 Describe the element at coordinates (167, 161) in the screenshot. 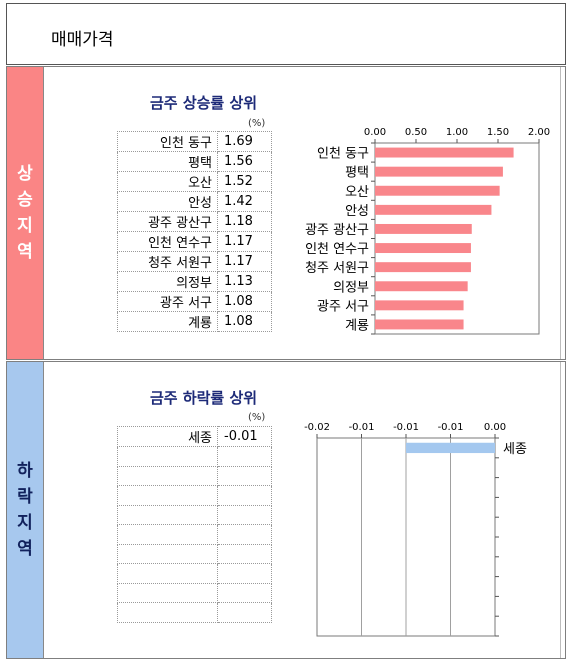

I see `region-name: 평택` at that location.